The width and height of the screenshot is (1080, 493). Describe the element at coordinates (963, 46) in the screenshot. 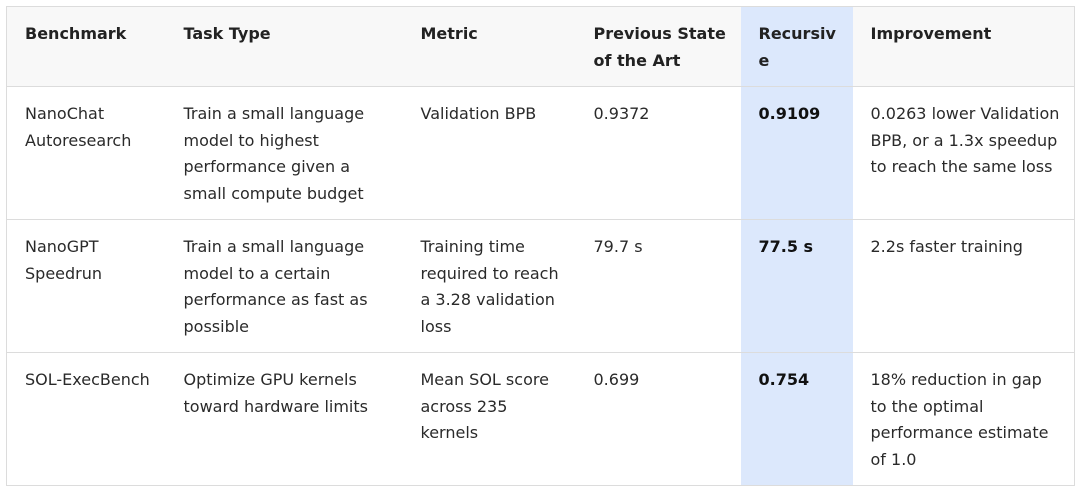

I see `header-cell: Improvement` at that location.